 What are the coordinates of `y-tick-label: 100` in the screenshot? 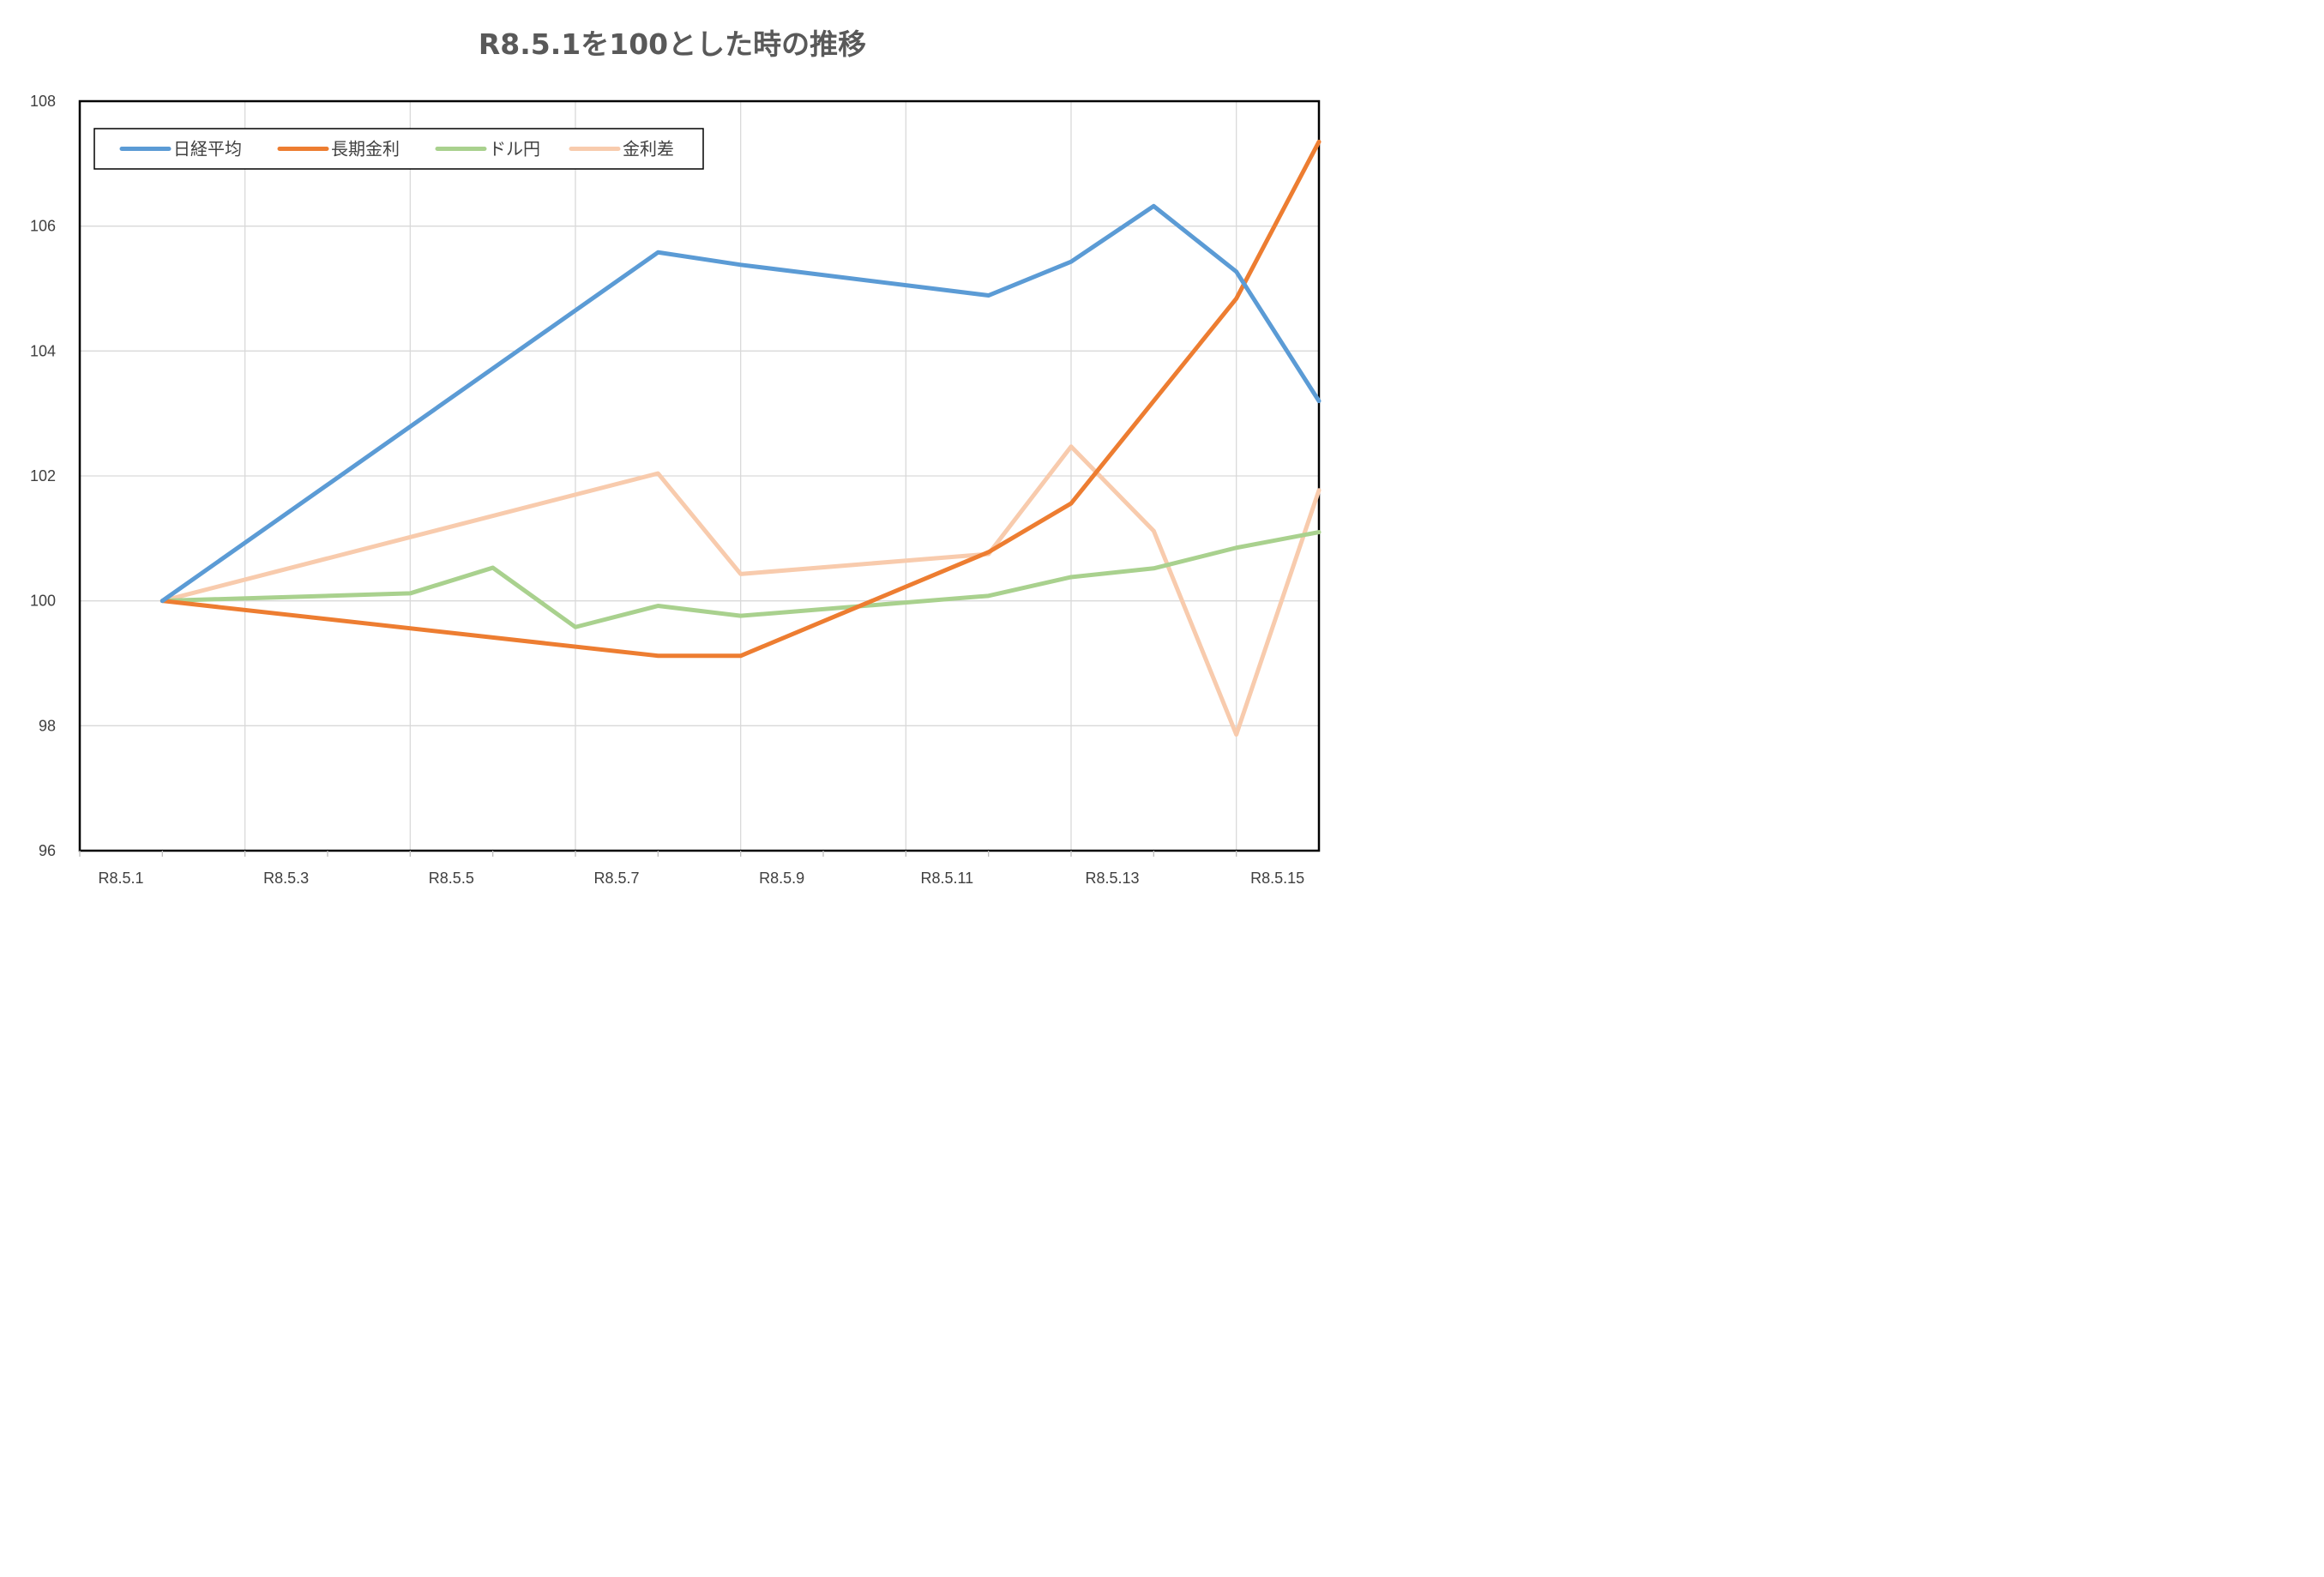 It's located at (43, 601).